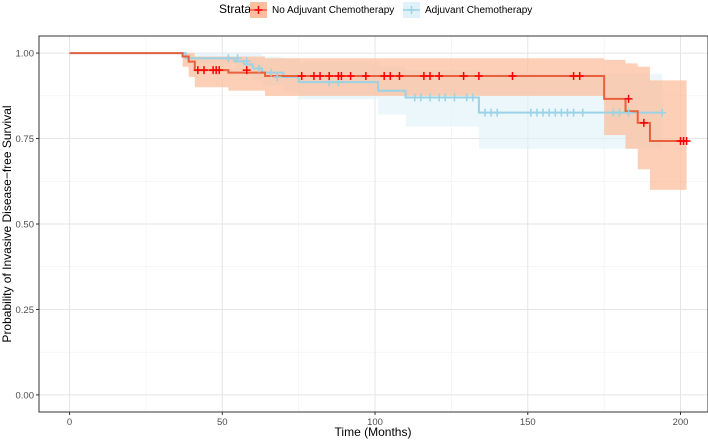  I want to click on y-axis: 0.00 0.25 0.50 0.75 1.00, so click(27, 225).